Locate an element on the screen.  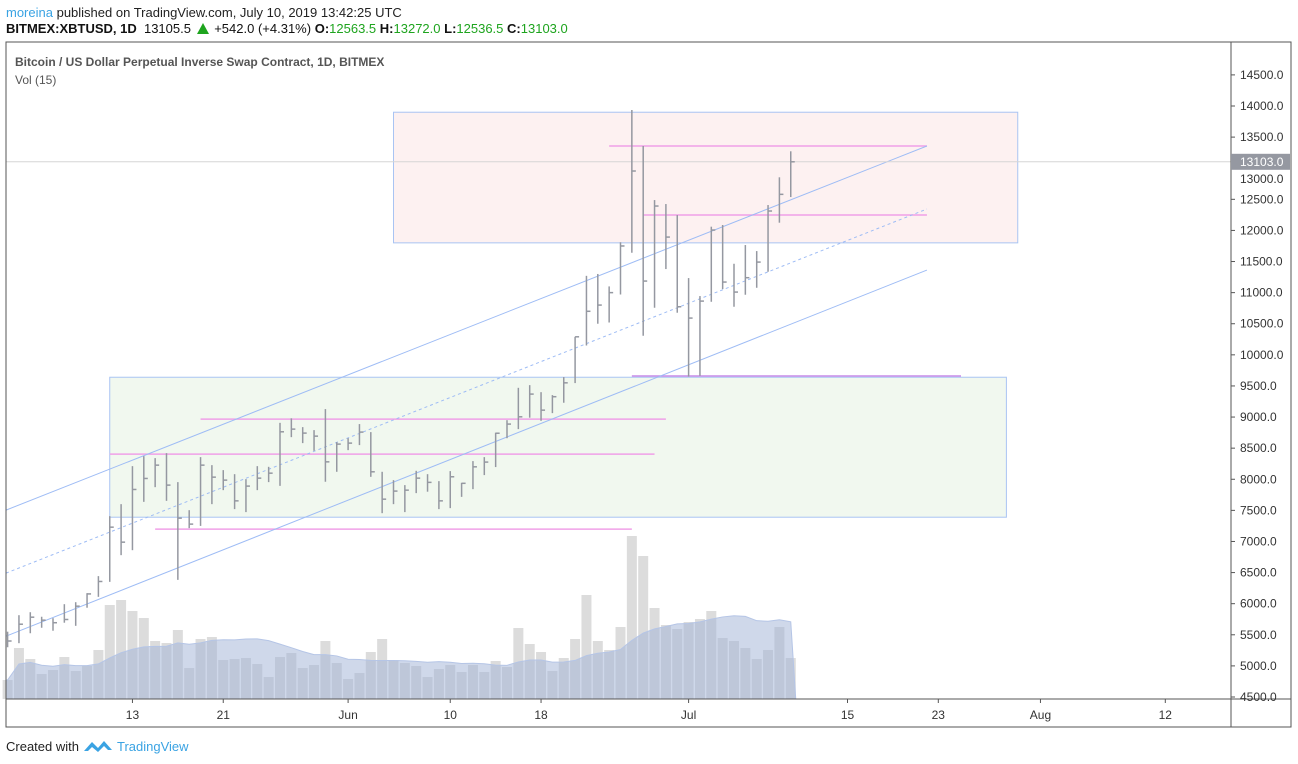
low-value: 12536.5 is located at coordinates (480, 28).